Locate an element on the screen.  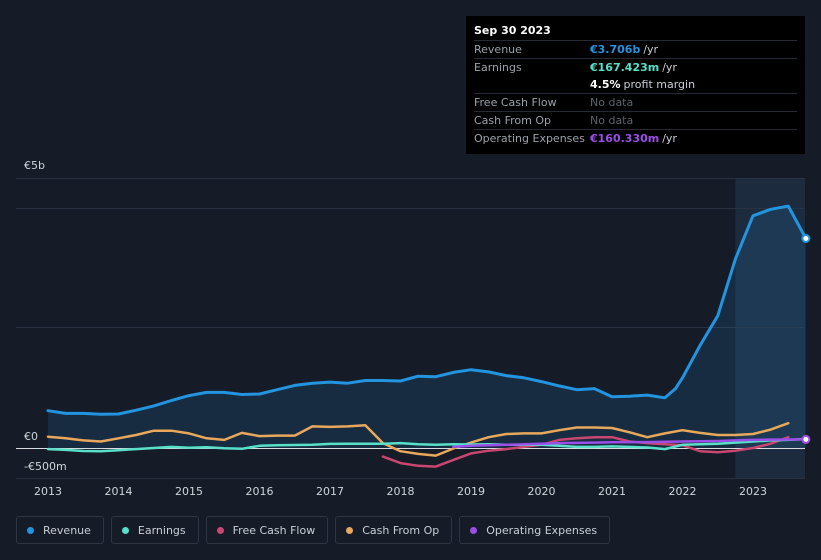
tooltip-fcf-row: Free Cash Flow No data is located at coordinates (635, 102).